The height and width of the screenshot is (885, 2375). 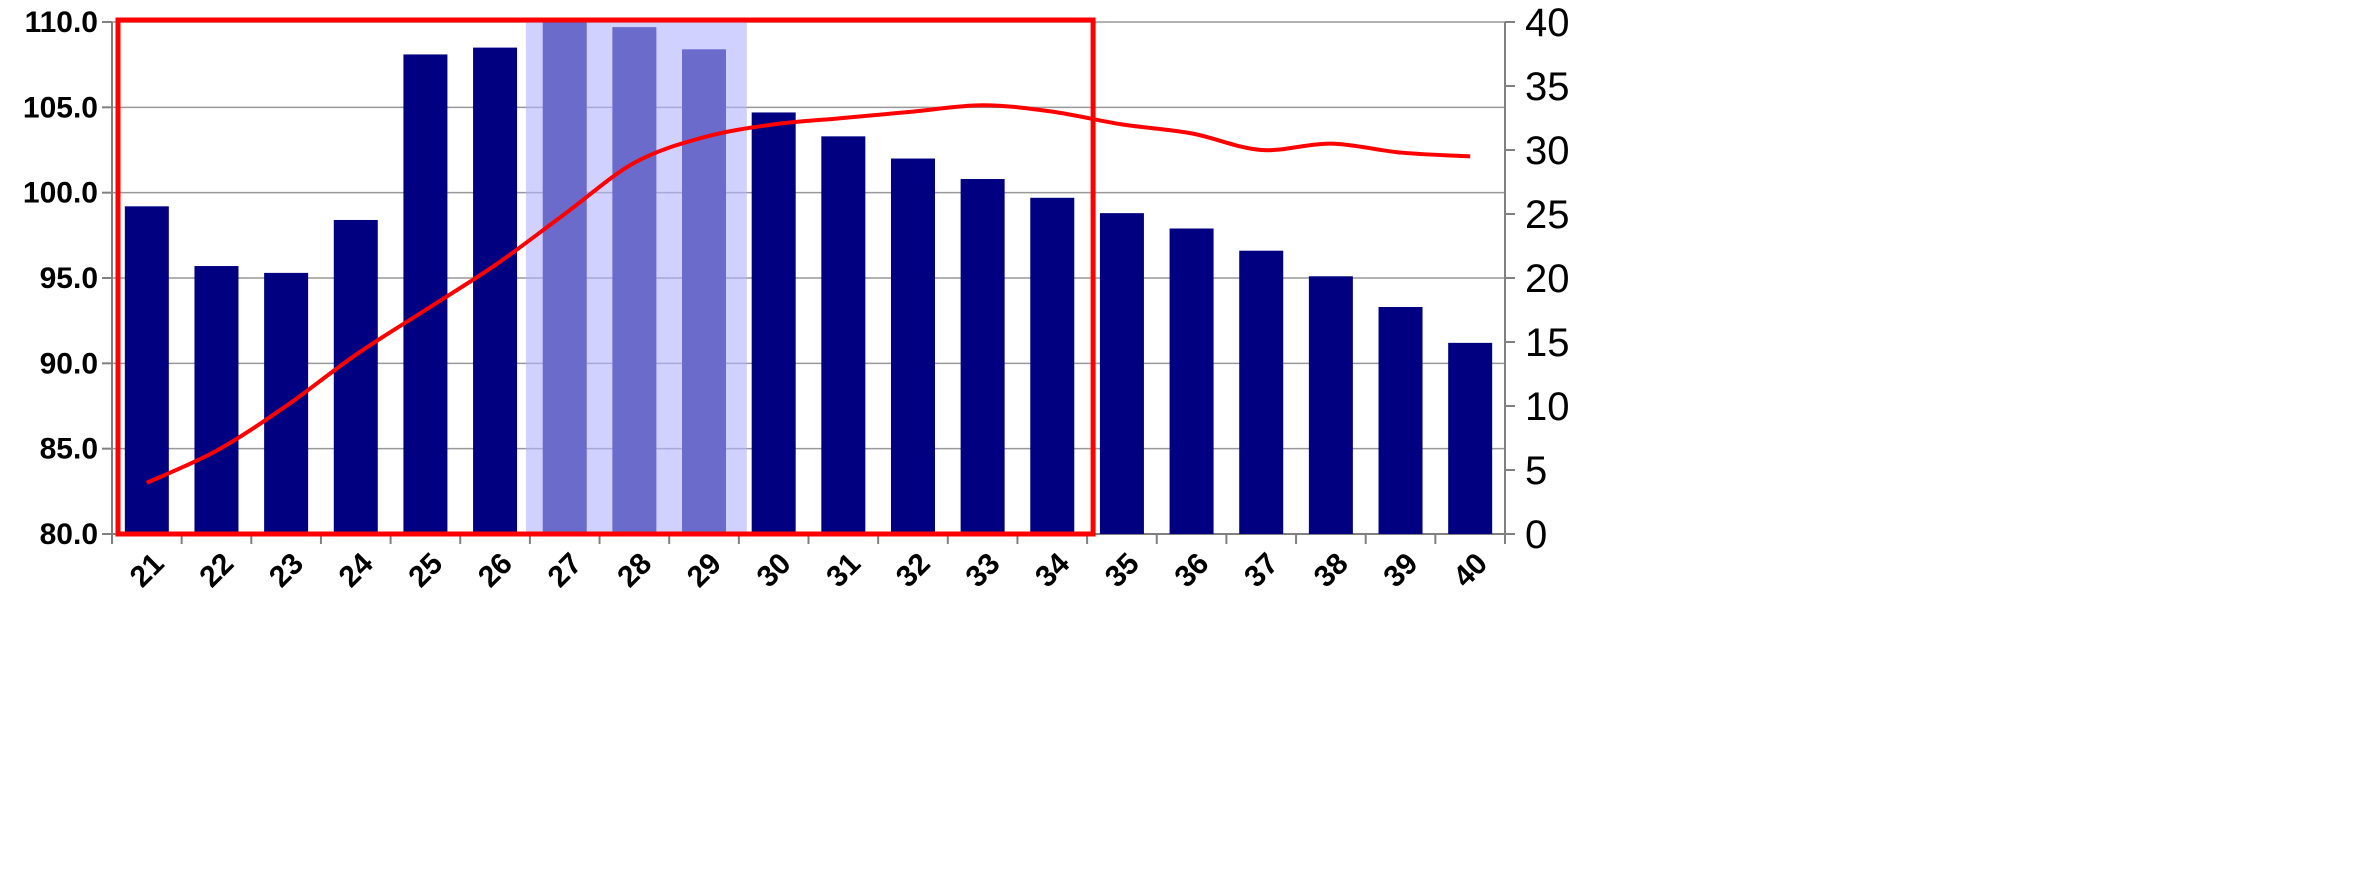 I want to click on y-left-tick-label: 85.0, so click(x=69, y=449).